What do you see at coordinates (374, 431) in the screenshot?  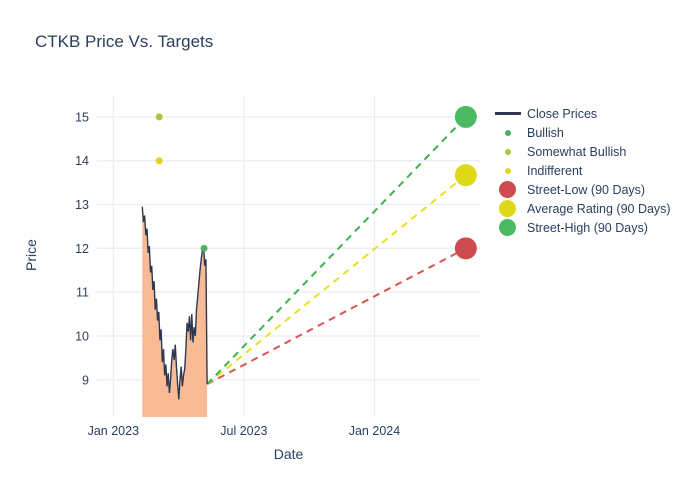 I see `x-tick-label: Jan 2024` at bounding box center [374, 431].